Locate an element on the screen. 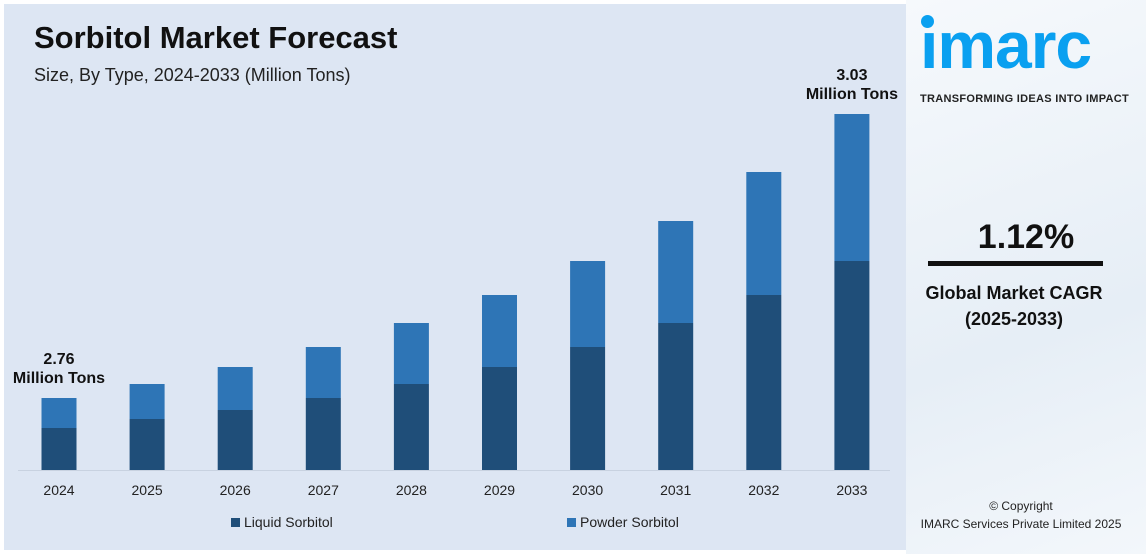 This screenshot has height=554, width=1146. bar-powder-2032 is located at coordinates (764, 233).